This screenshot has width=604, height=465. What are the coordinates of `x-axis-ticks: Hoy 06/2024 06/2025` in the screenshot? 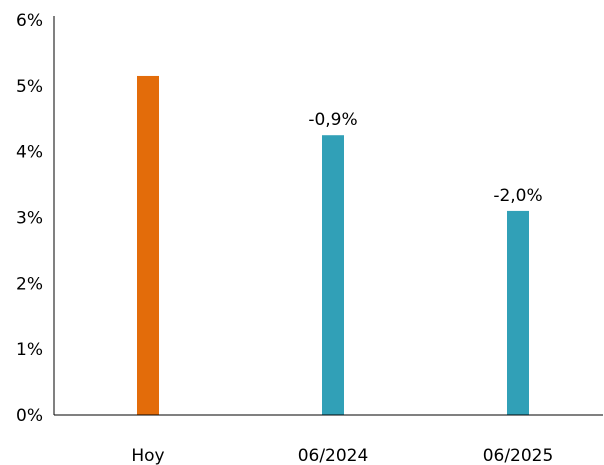 It's located at (342, 455).